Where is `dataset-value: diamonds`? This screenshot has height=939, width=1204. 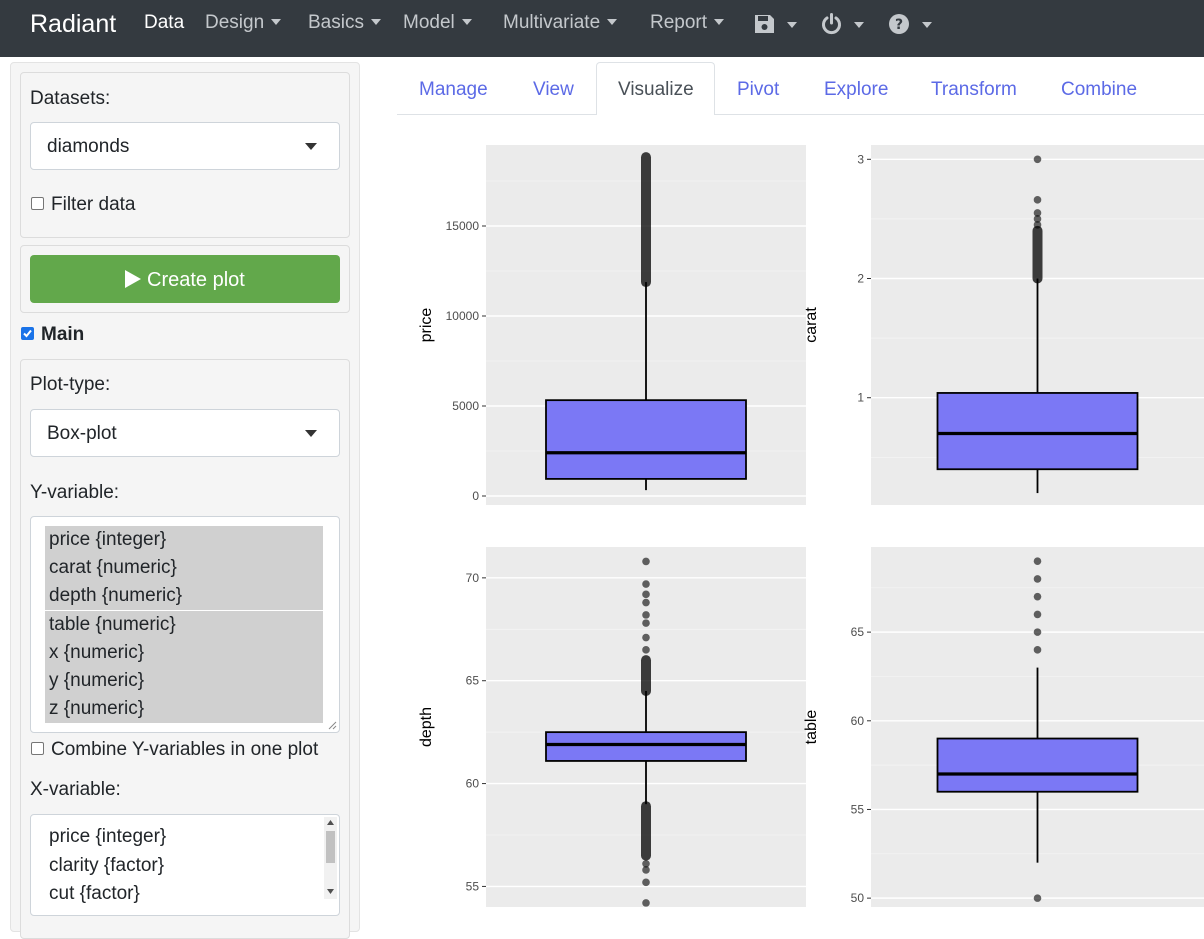
dataset-value: diamonds is located at coordinates (88, 146).